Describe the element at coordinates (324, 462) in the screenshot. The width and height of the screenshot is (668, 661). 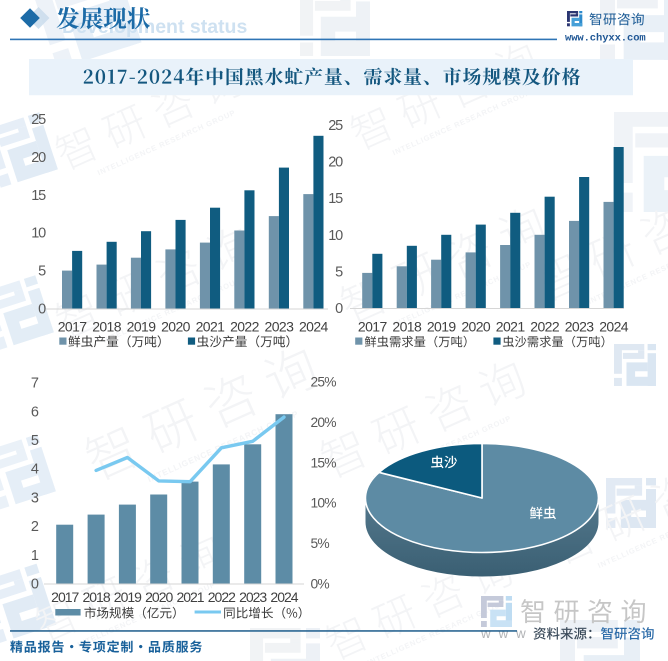
I see `svg-text: 15%` at that location.